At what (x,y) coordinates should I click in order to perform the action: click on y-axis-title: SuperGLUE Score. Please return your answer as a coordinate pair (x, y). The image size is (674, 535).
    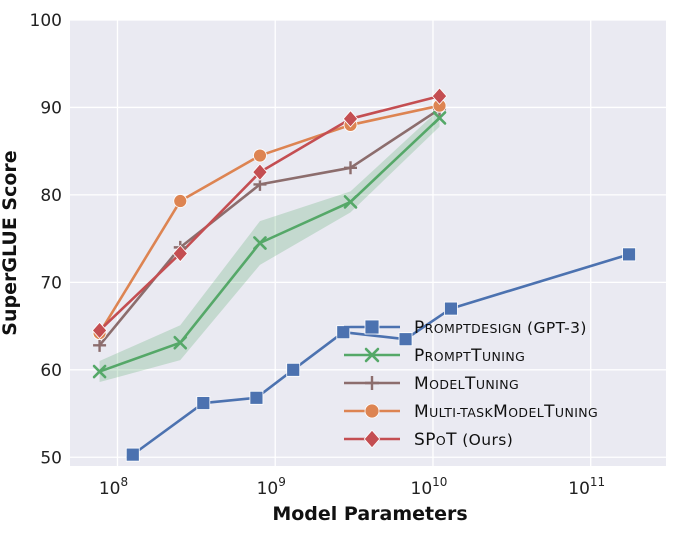
    Looking at the image, I should click on (10, 242).